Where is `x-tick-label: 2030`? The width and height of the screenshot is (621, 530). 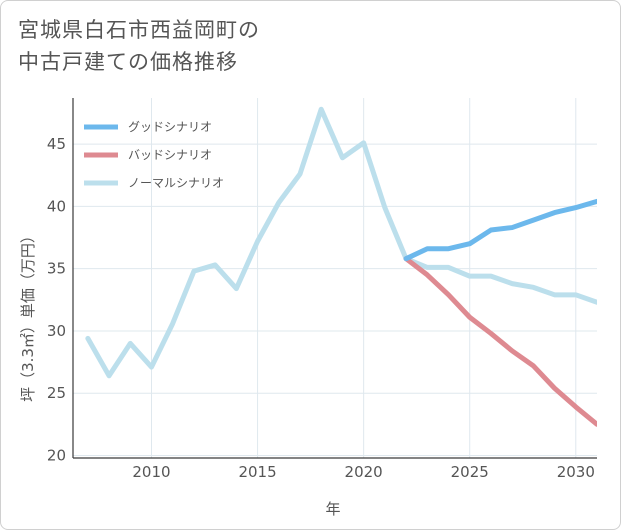
x-tick-label: 2030 is located at coordinates (576, 472).